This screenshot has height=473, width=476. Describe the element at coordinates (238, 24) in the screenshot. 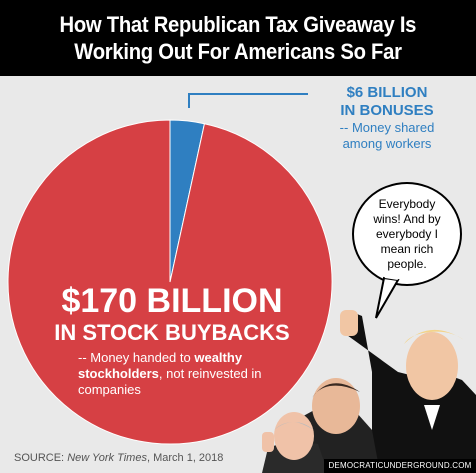

I see `title-line-1: How That Republican Tax Giveaway Is` at that location.